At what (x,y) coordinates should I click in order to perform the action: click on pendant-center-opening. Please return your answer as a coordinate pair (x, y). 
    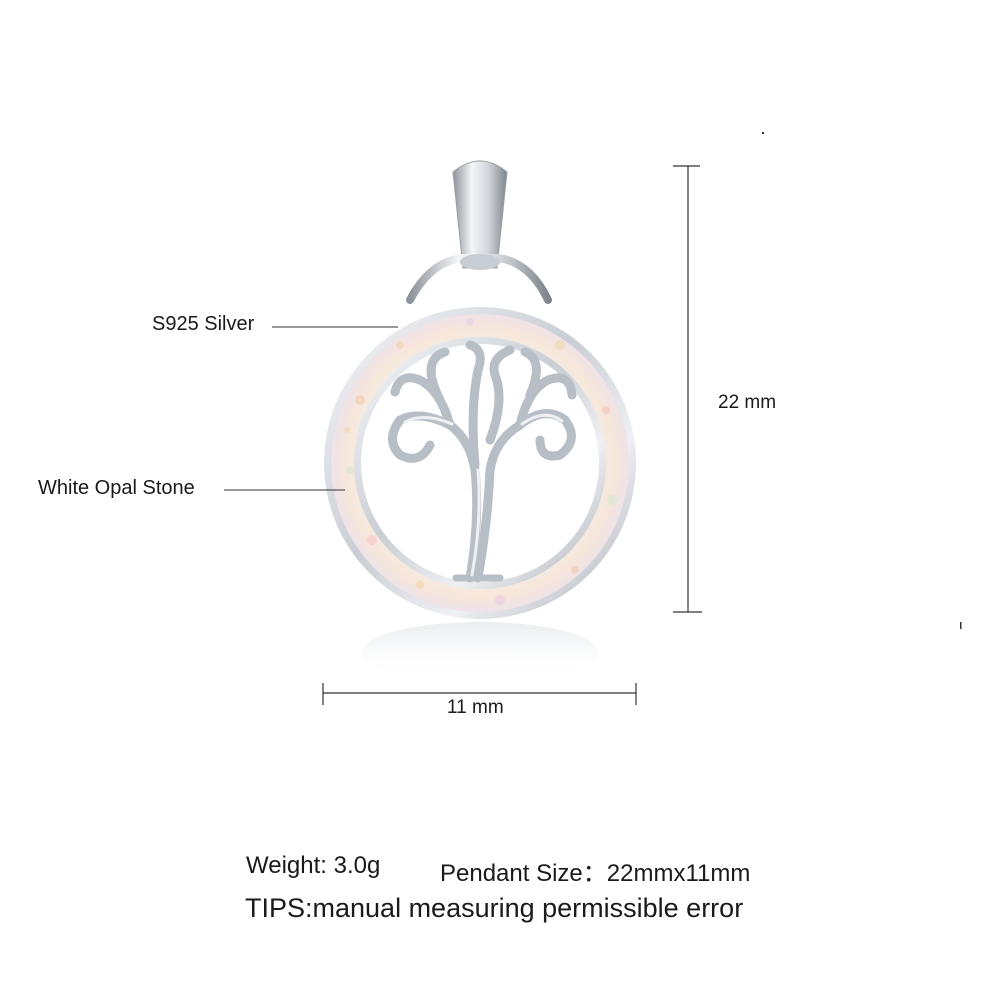
    Looking at the image, I should click on (480, 463).